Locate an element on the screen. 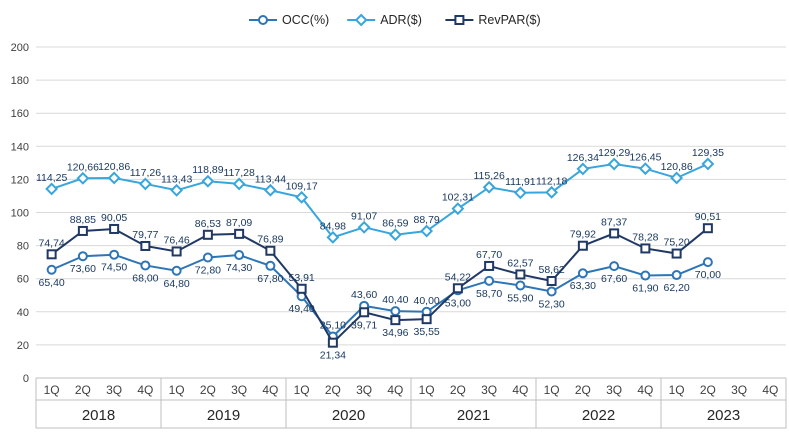  adr-data-label: 91,07 is located at coordinates (364, 216).